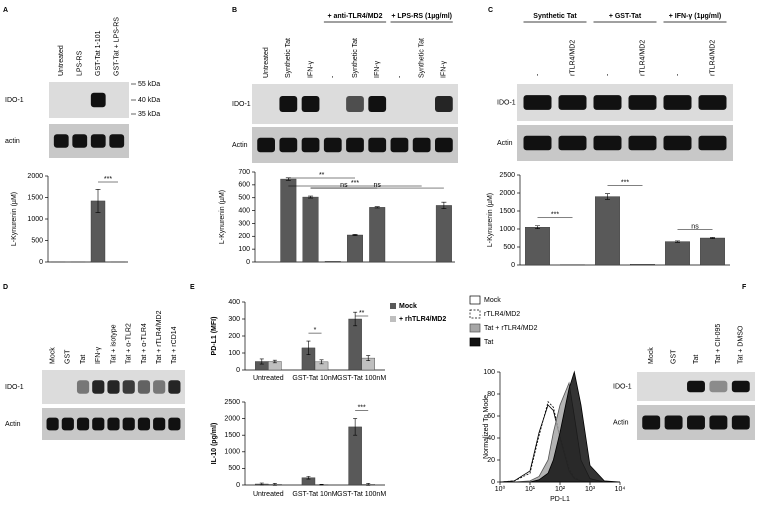 This screenshot has height=508, width=757. What do you see at coordinates (80, 63) in the screenshot?
I see `lane-label: LPS-RS` at bounding box center [80, 63].